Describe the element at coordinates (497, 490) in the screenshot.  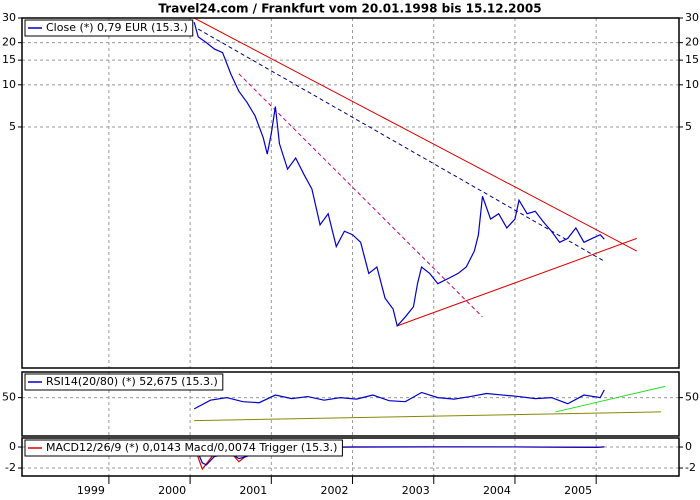
I see `x-tick-label: 2004` at that location.